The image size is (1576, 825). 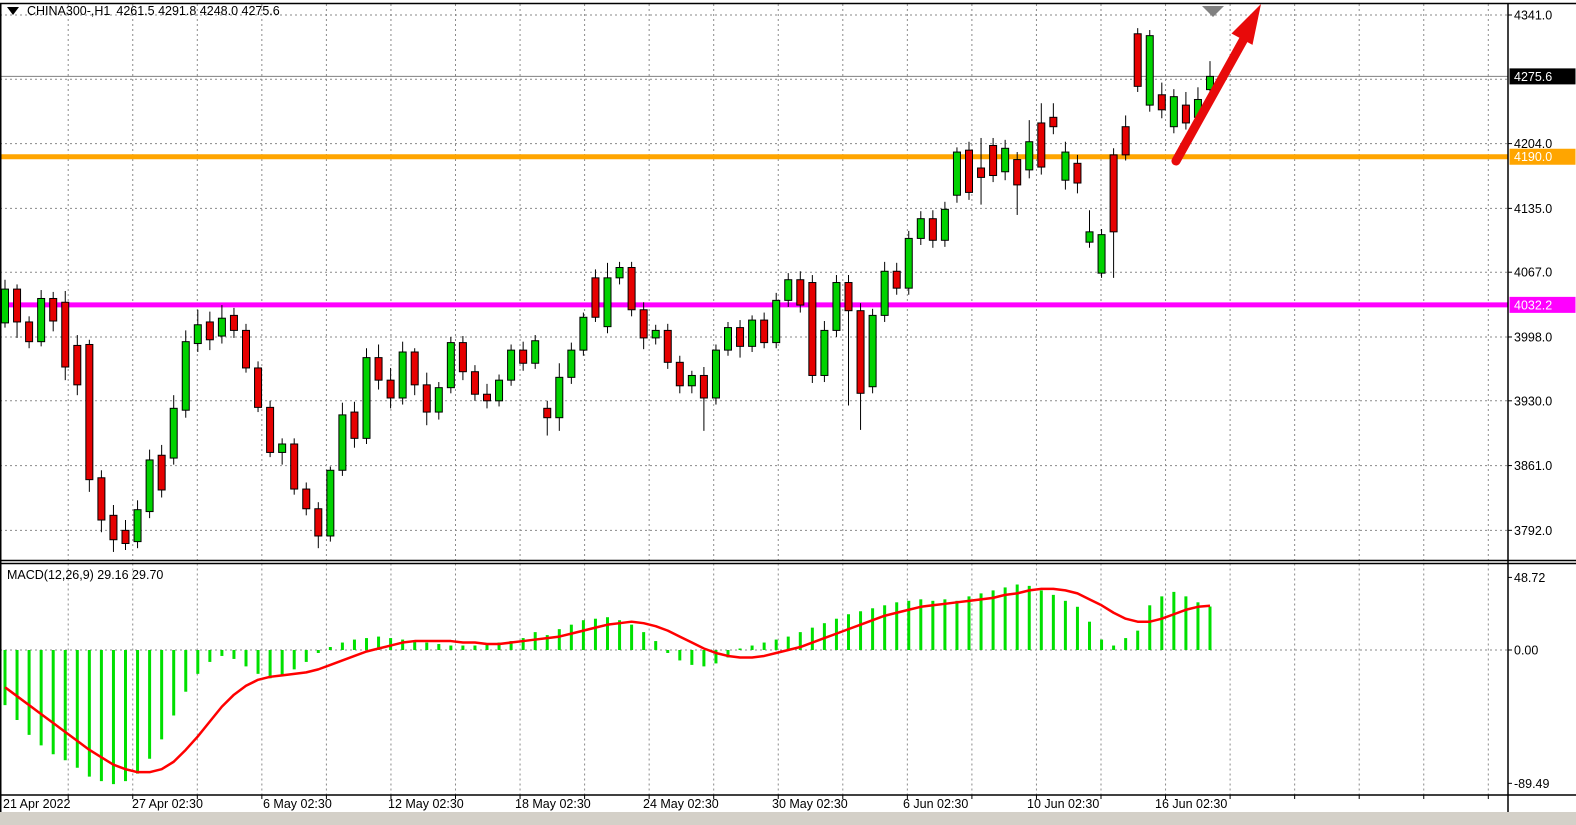 What do you see at coordinates (1533, 305) in the screenshot?
I see `support-price-badge-text: 4032.2` at bounding box center [1533, 305].